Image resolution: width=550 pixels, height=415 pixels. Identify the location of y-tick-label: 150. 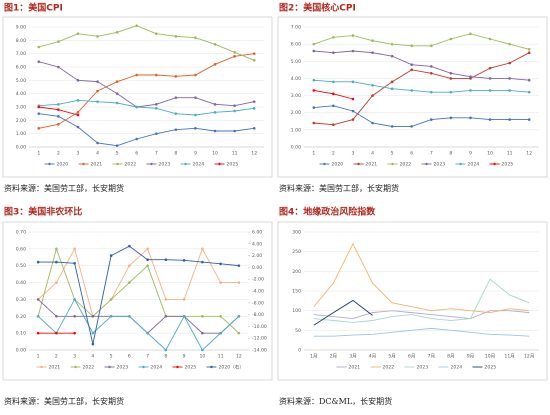
(296, 292).